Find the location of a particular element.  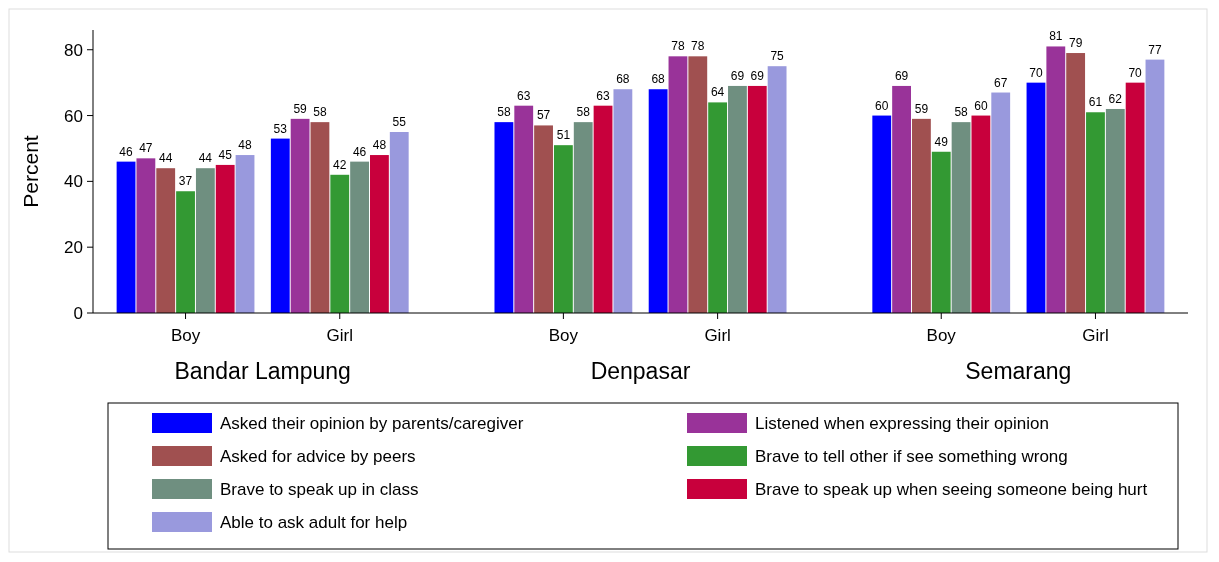

legend-label: Able to ask adult for help is located at coordinates (314, 522).